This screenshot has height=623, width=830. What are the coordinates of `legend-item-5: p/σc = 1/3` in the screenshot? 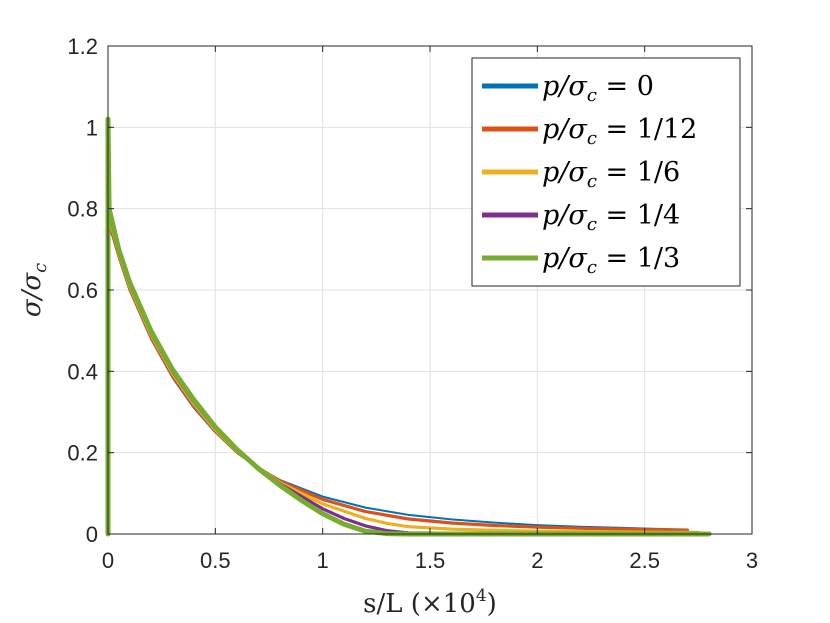 It's located at (581, 260).